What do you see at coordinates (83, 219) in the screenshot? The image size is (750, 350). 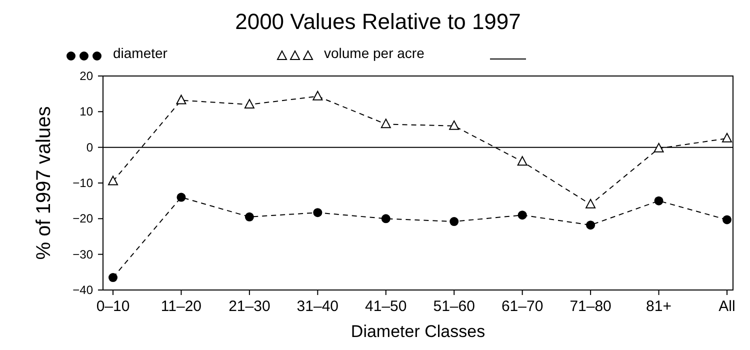 I see `y-tick-label: −20` at bounding box center [83, 219].